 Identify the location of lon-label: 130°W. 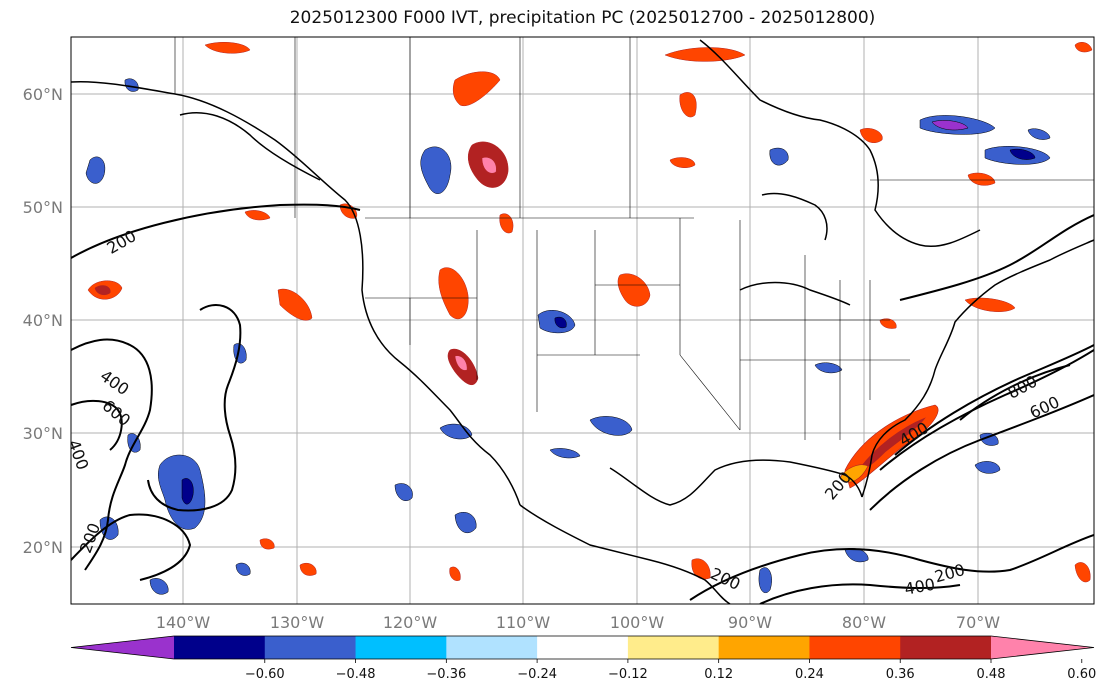
(297, 622).